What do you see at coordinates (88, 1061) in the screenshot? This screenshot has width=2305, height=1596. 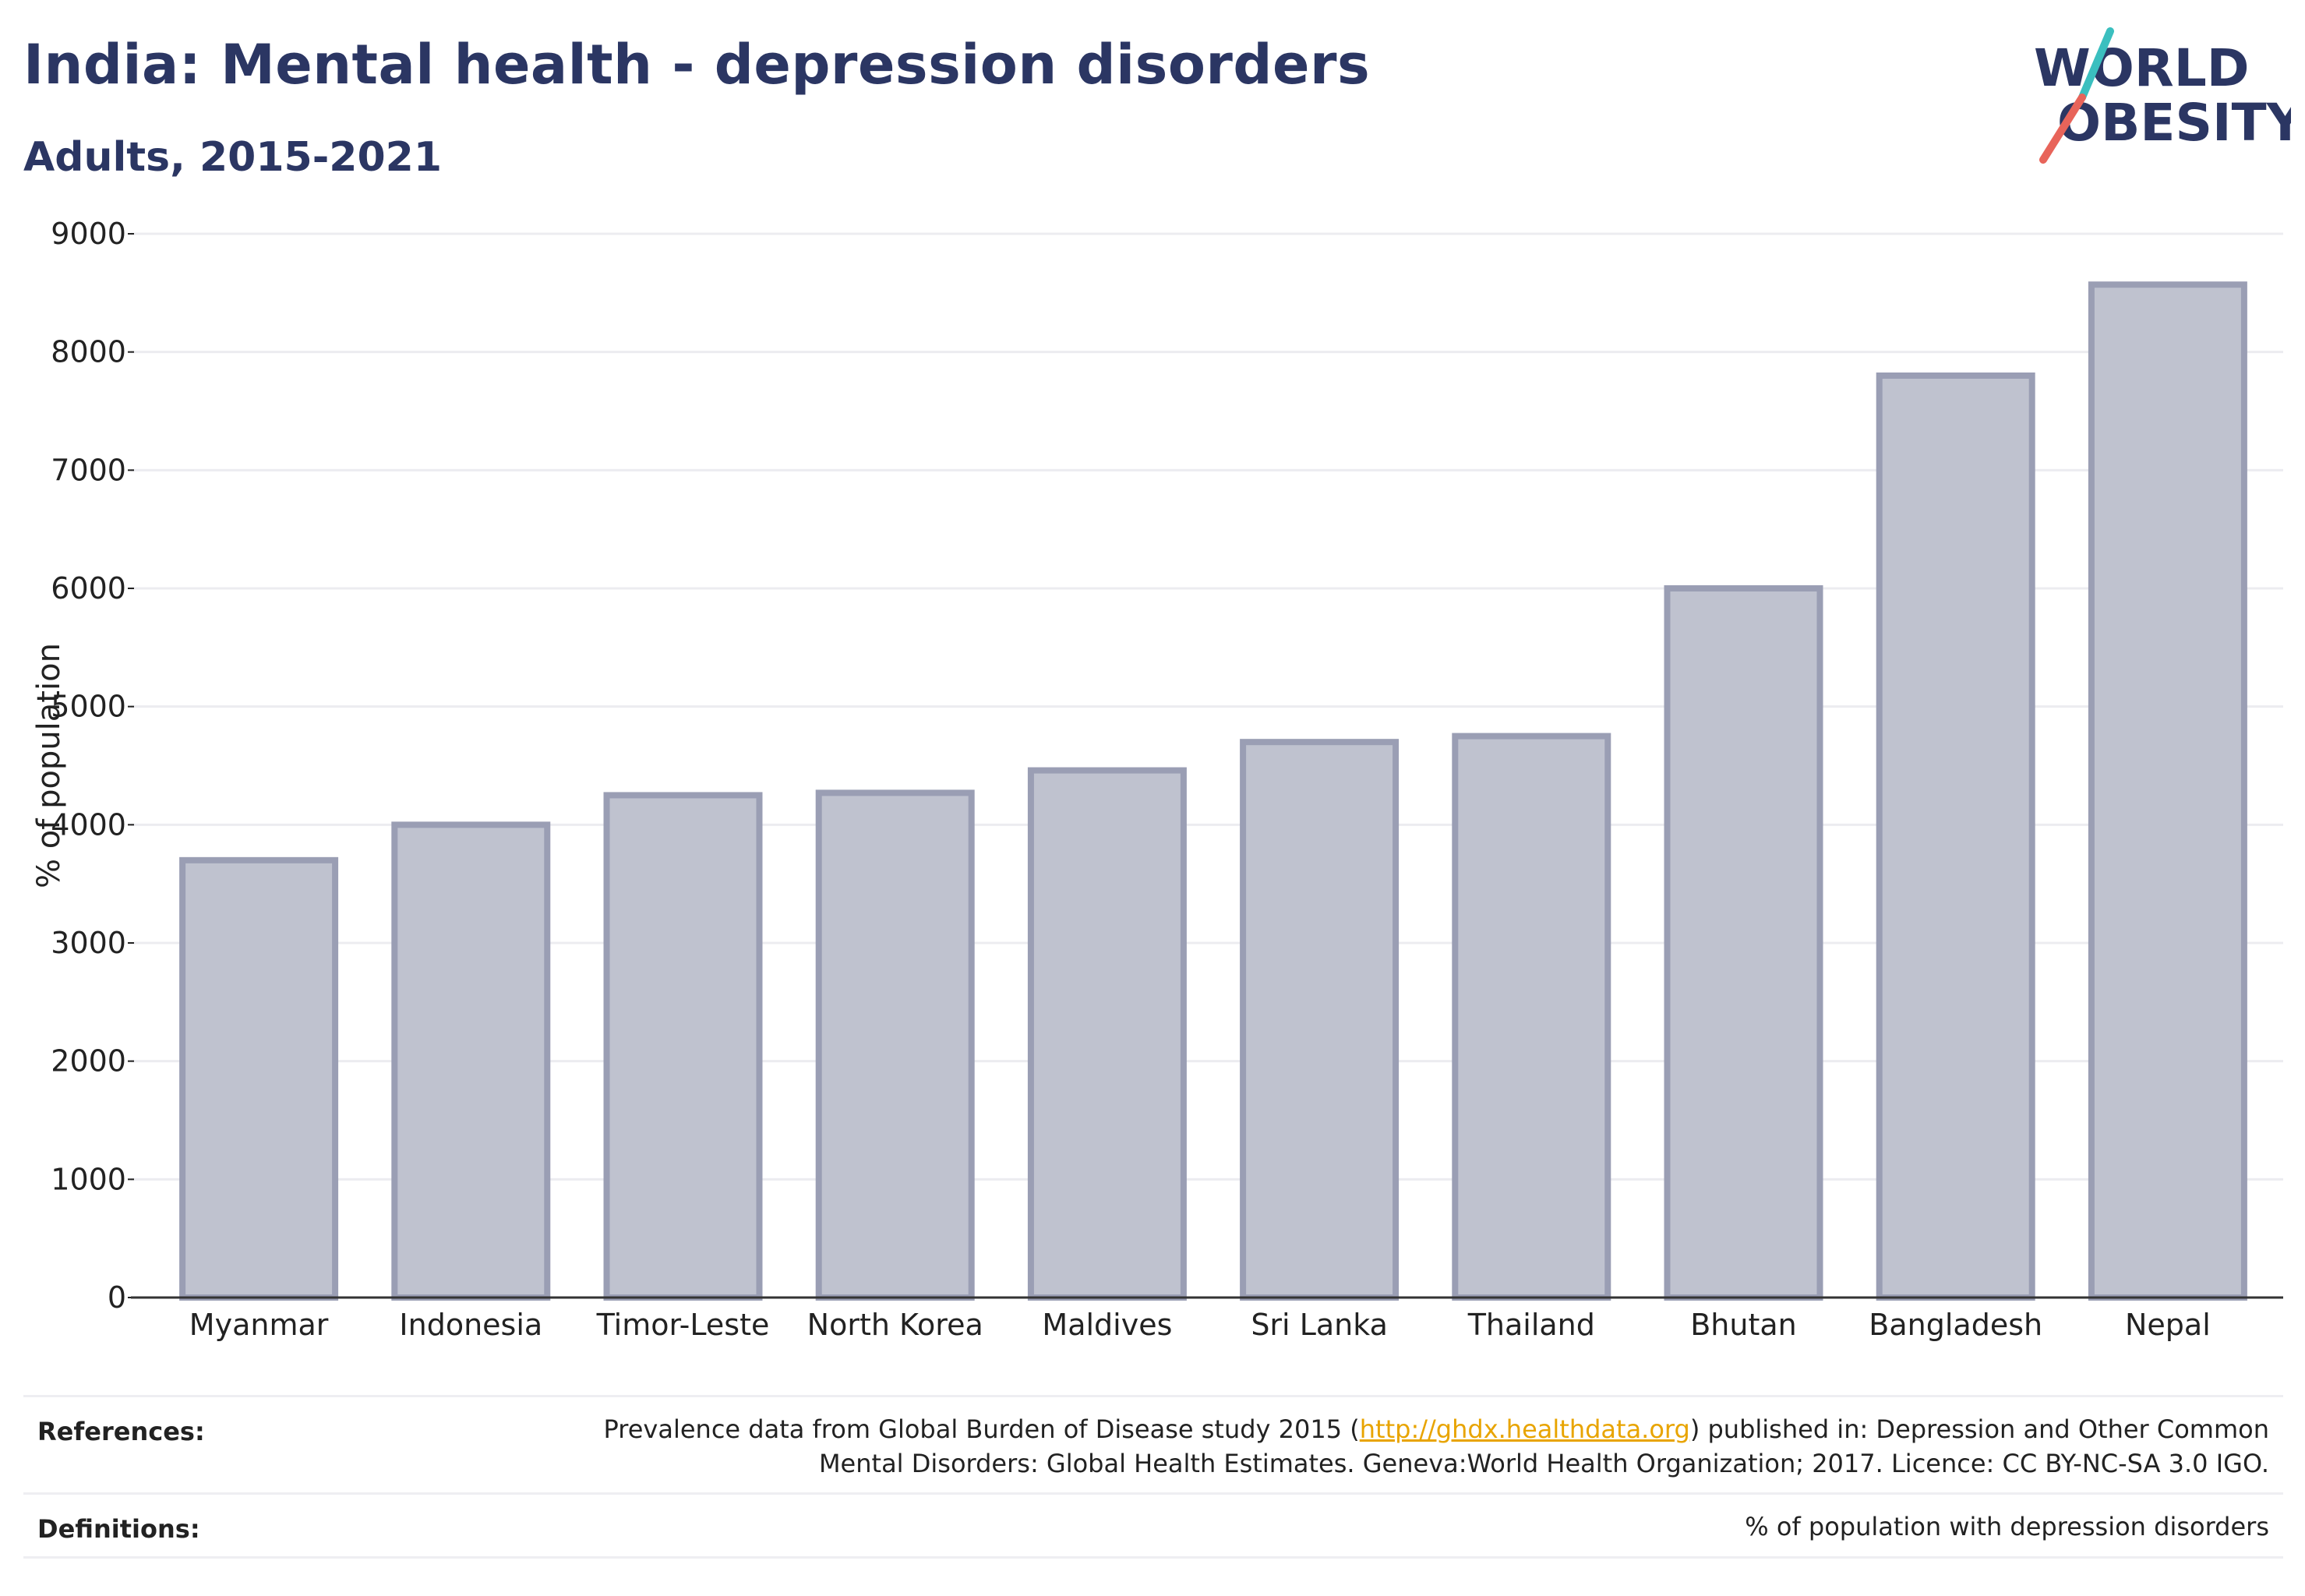 I see `y-tick-label: 2000` at bounding box center [88, 1061].